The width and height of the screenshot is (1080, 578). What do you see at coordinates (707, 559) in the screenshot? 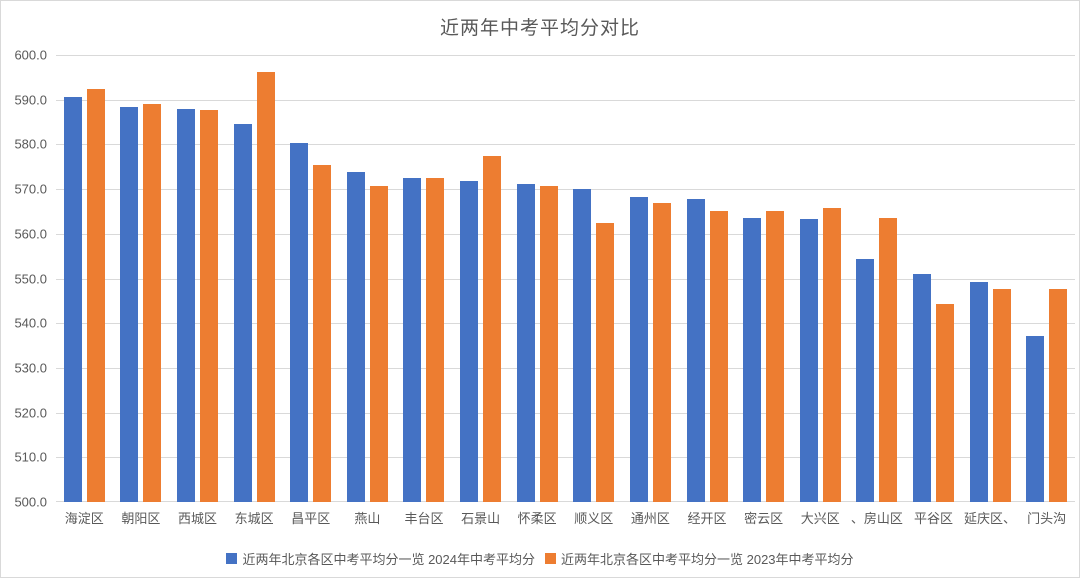
I see `legend-label: 近两年北京各区中考平均分一览 2023年中考平均分` at bounding box center [707, 559].